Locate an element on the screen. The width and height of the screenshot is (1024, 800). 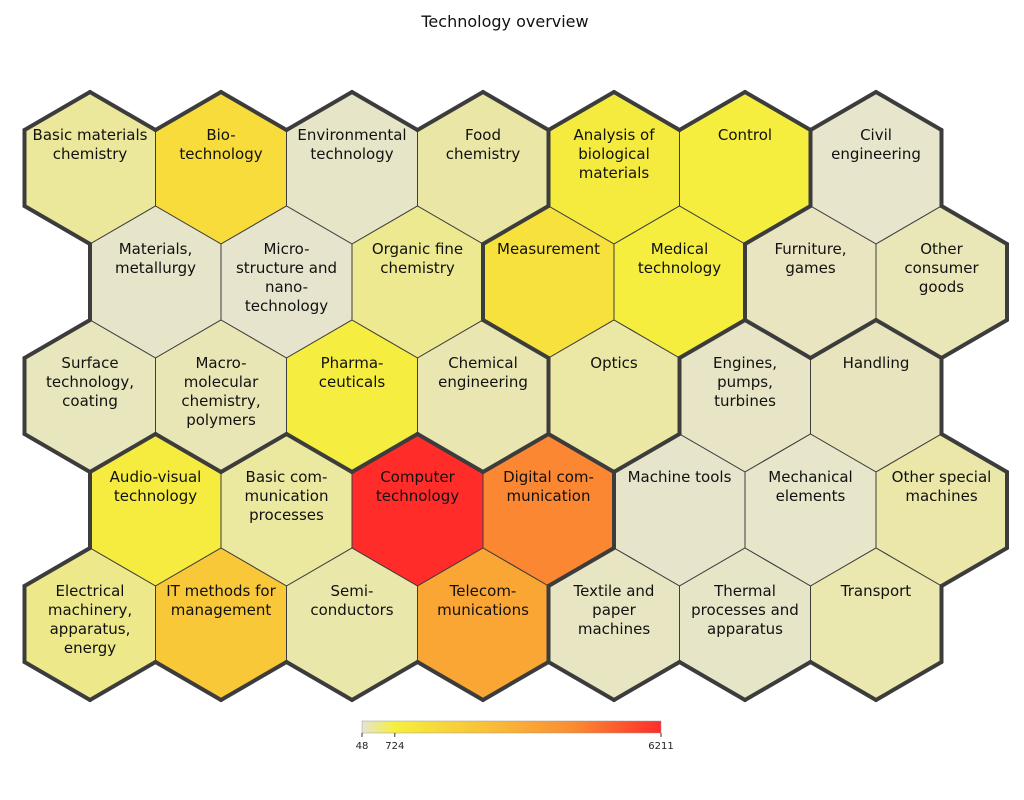
hex-label-line: Control is located at coordinates (745, 135).